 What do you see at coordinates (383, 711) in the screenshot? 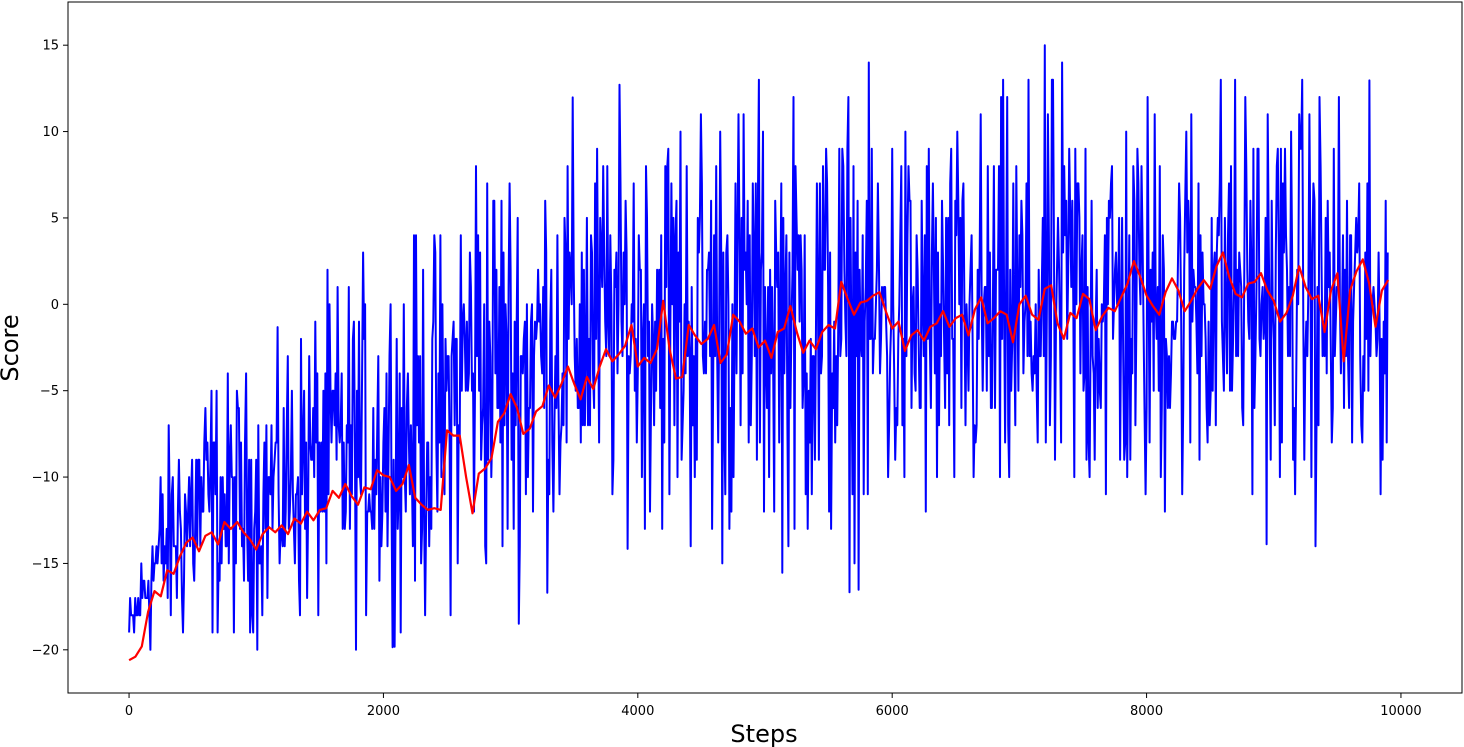
I see `x-tick-label: 2000` at bounding box center [383, 711].